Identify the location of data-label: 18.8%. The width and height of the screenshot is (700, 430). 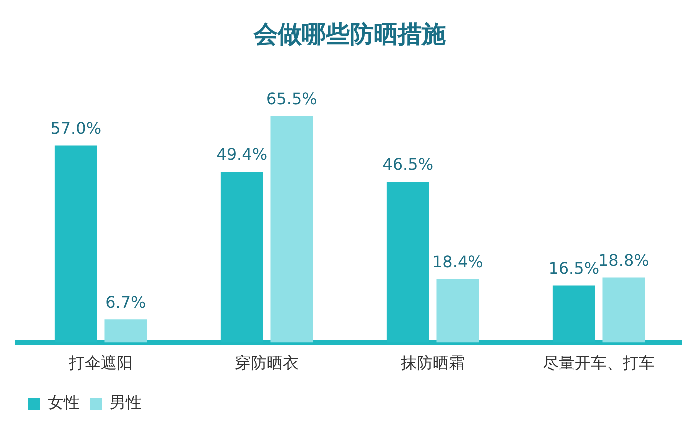
(624, 260).